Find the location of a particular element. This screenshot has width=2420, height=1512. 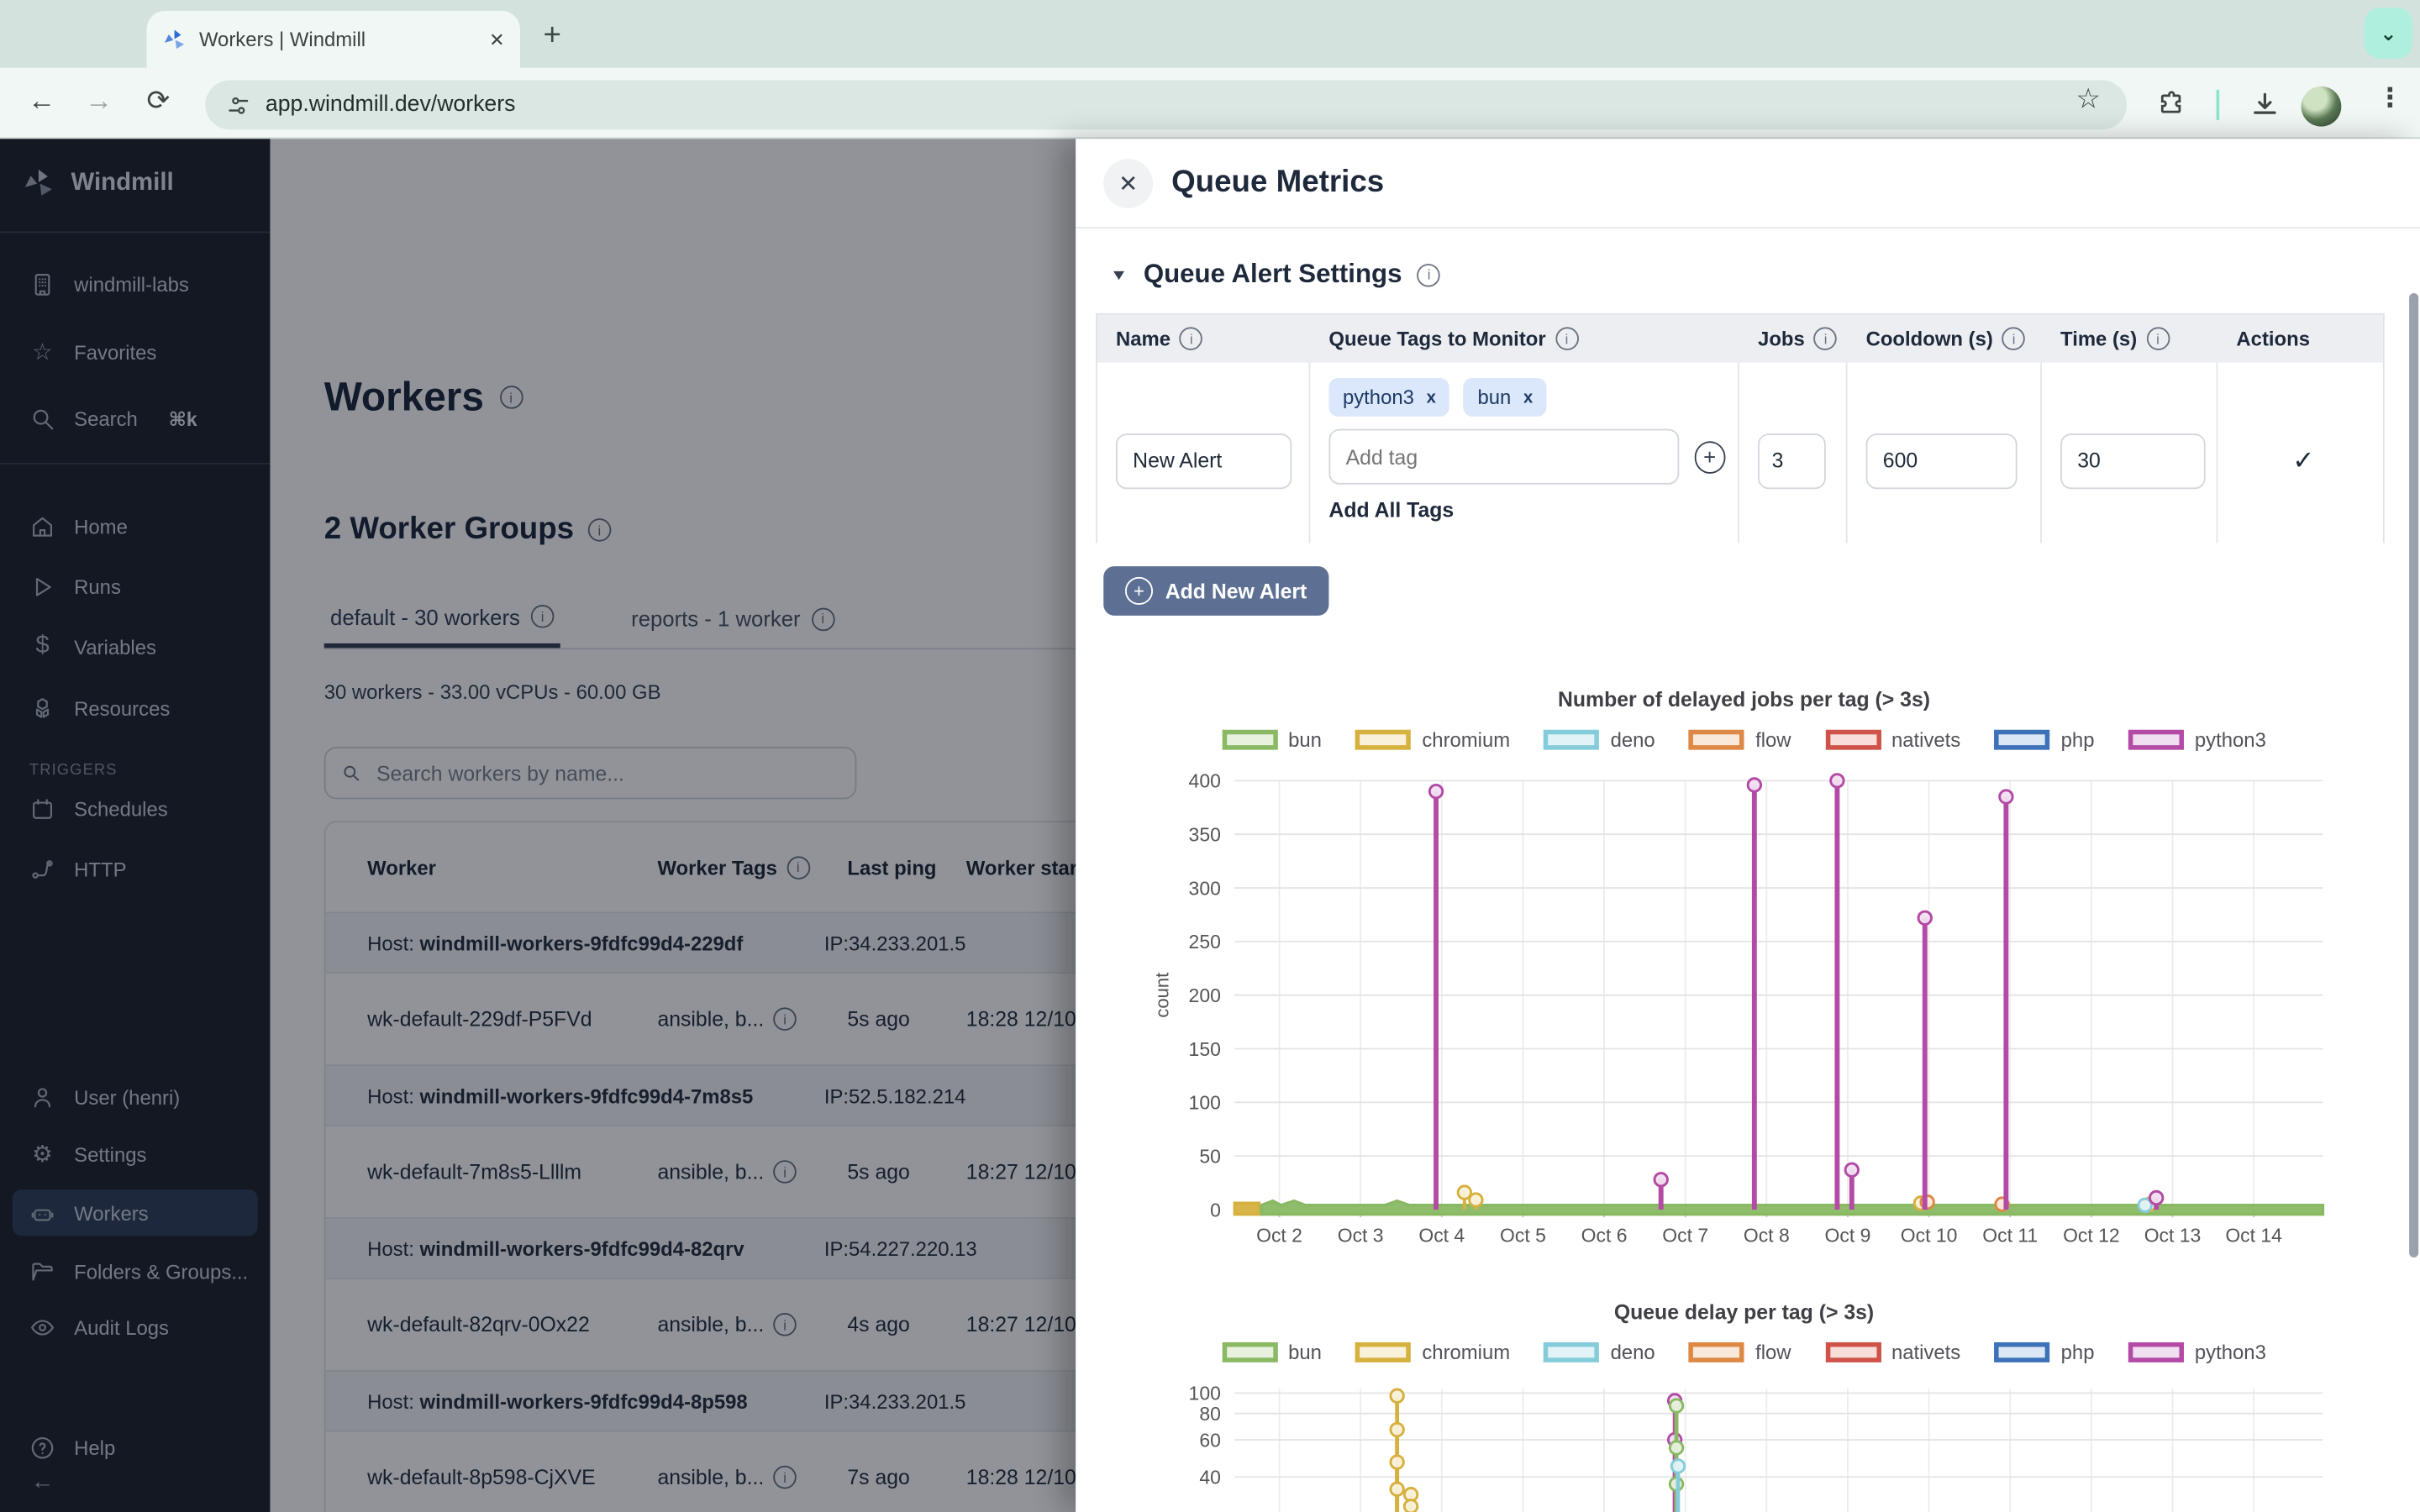

worker-search-input is located at coordinates (606, 772).